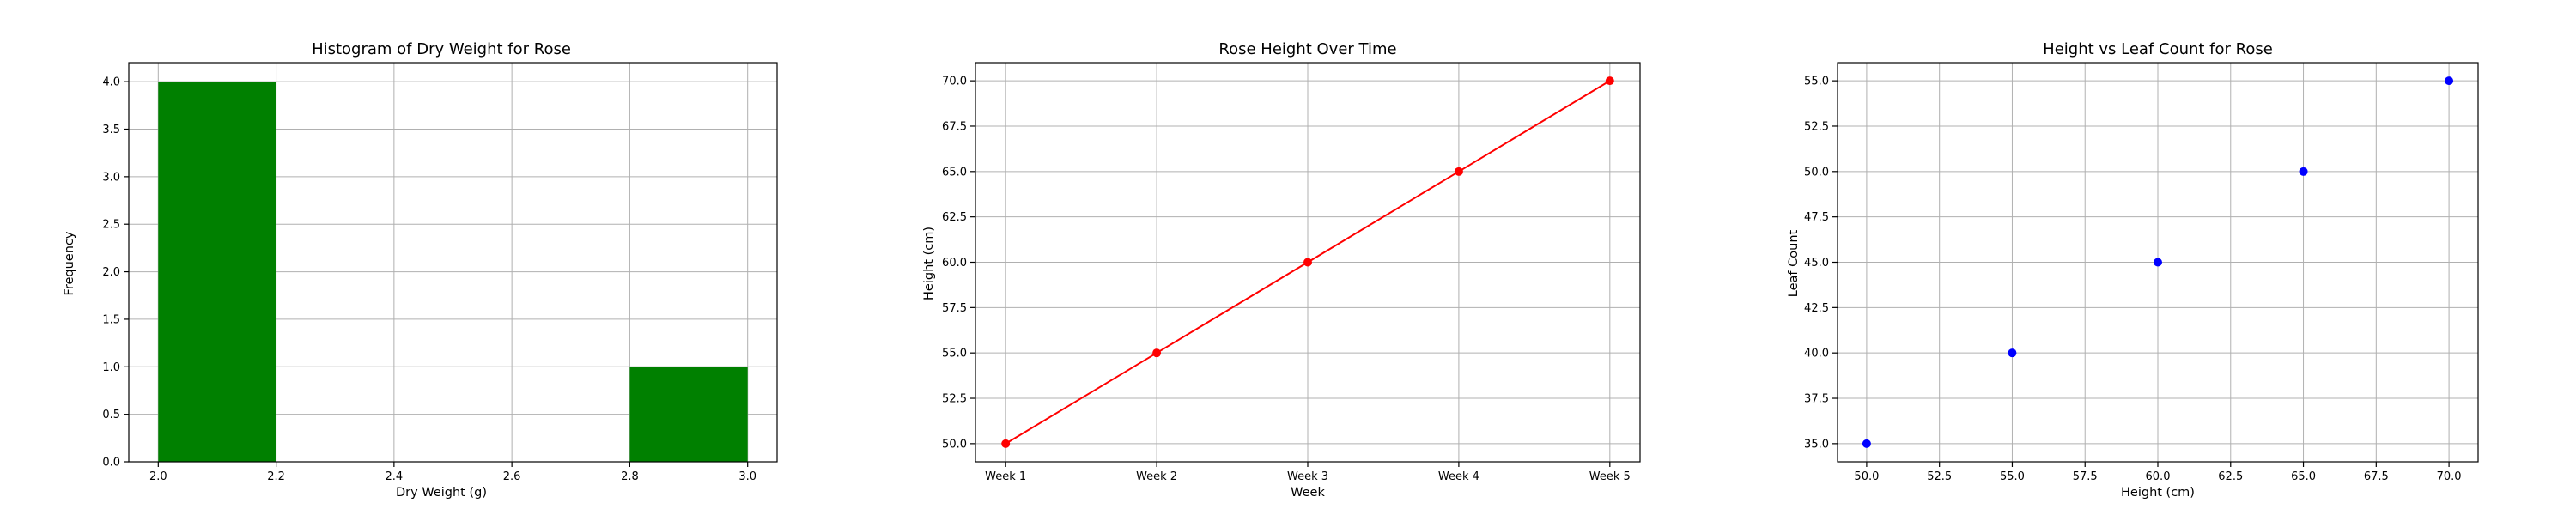 The height and width of the screenshot is (515, 2576). Describe the element at coordinates (2158, 493) in the screenshot. I see `x-axis-label: Height (cm)` at that location.